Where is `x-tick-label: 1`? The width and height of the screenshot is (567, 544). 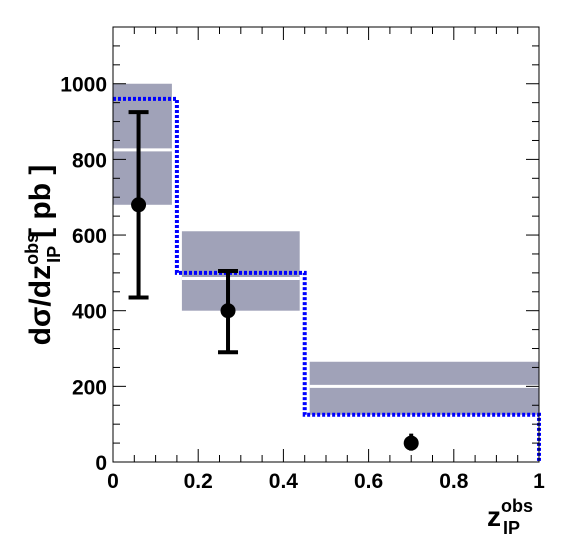 x-tick-label: 1 is located at coordinates (539, 481).